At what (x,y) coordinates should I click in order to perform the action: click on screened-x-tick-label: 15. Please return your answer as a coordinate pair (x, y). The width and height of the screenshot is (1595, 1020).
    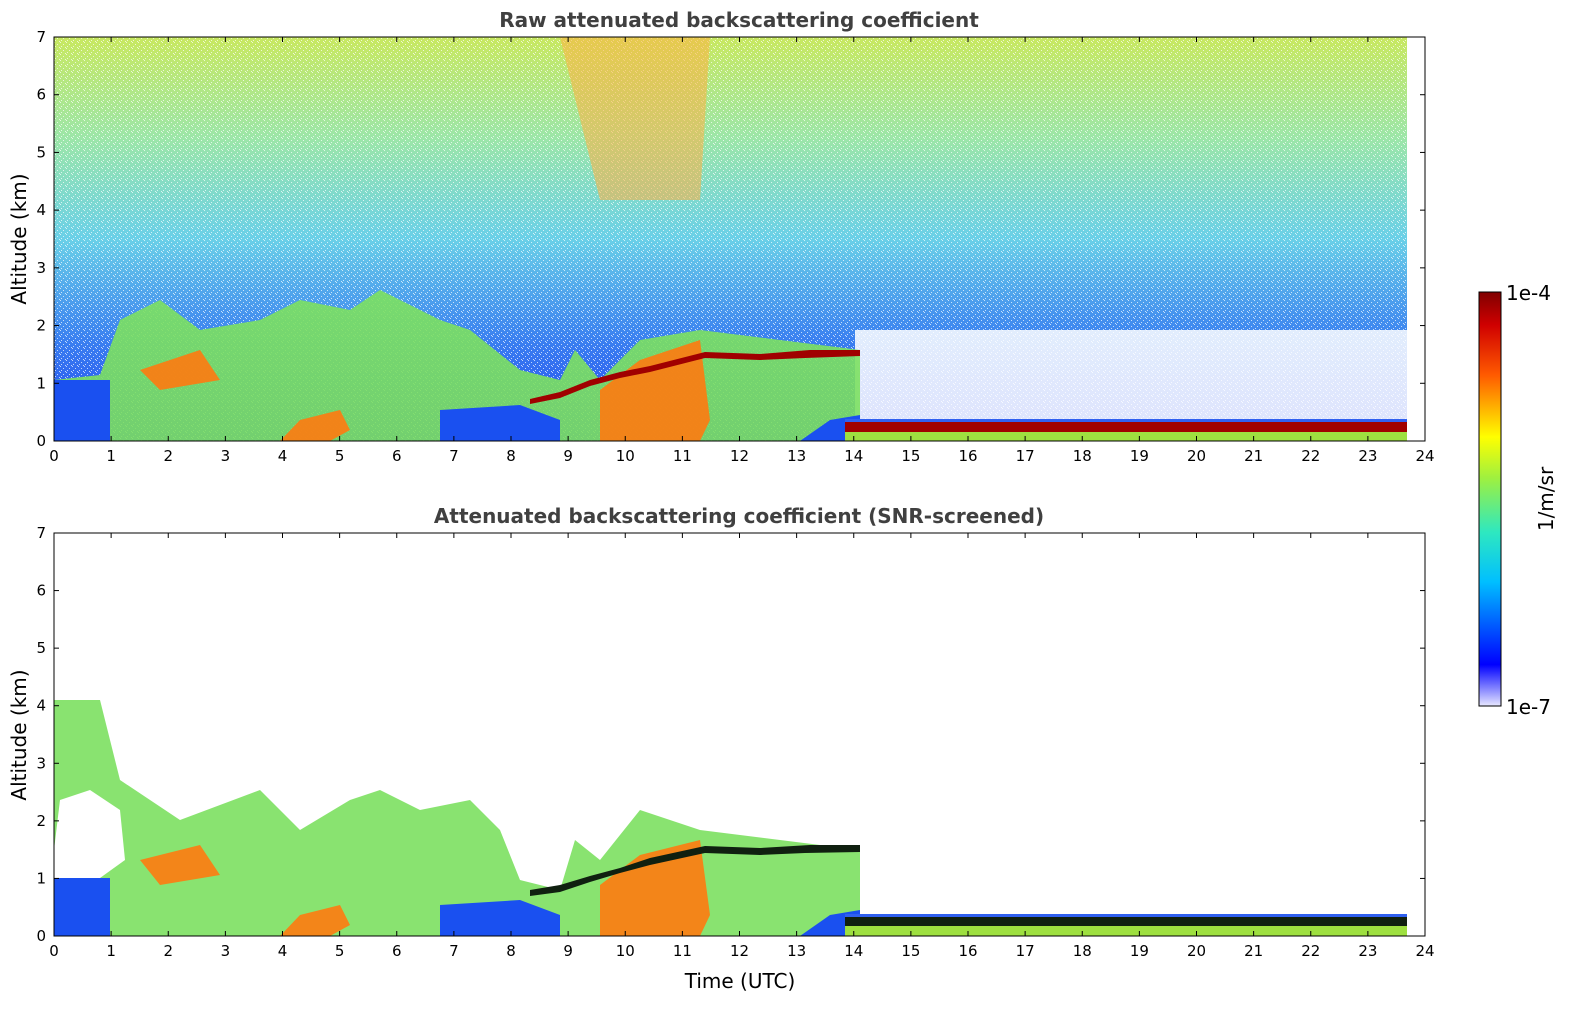
    Looking at the image, I should click on (910, 951).